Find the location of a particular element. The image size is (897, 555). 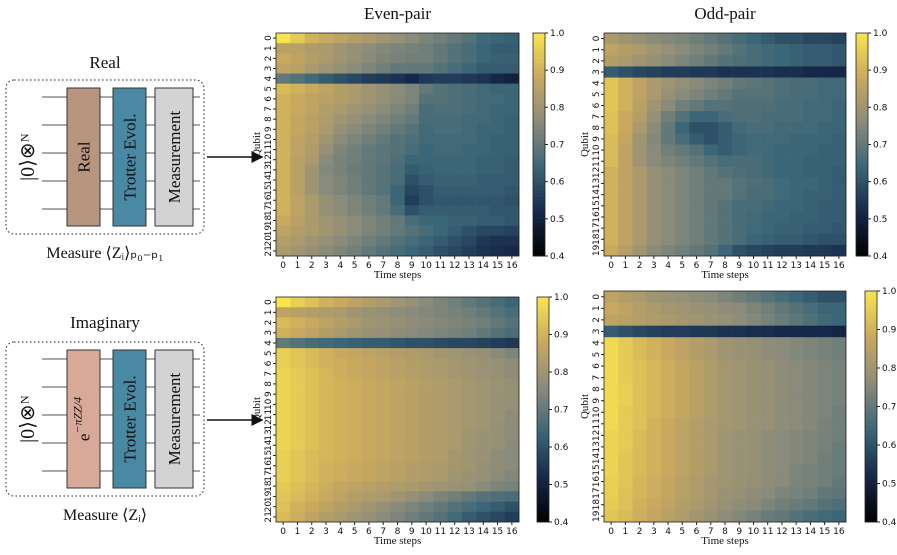

x-tick-label: 3 is located at coordinates (654, 266).